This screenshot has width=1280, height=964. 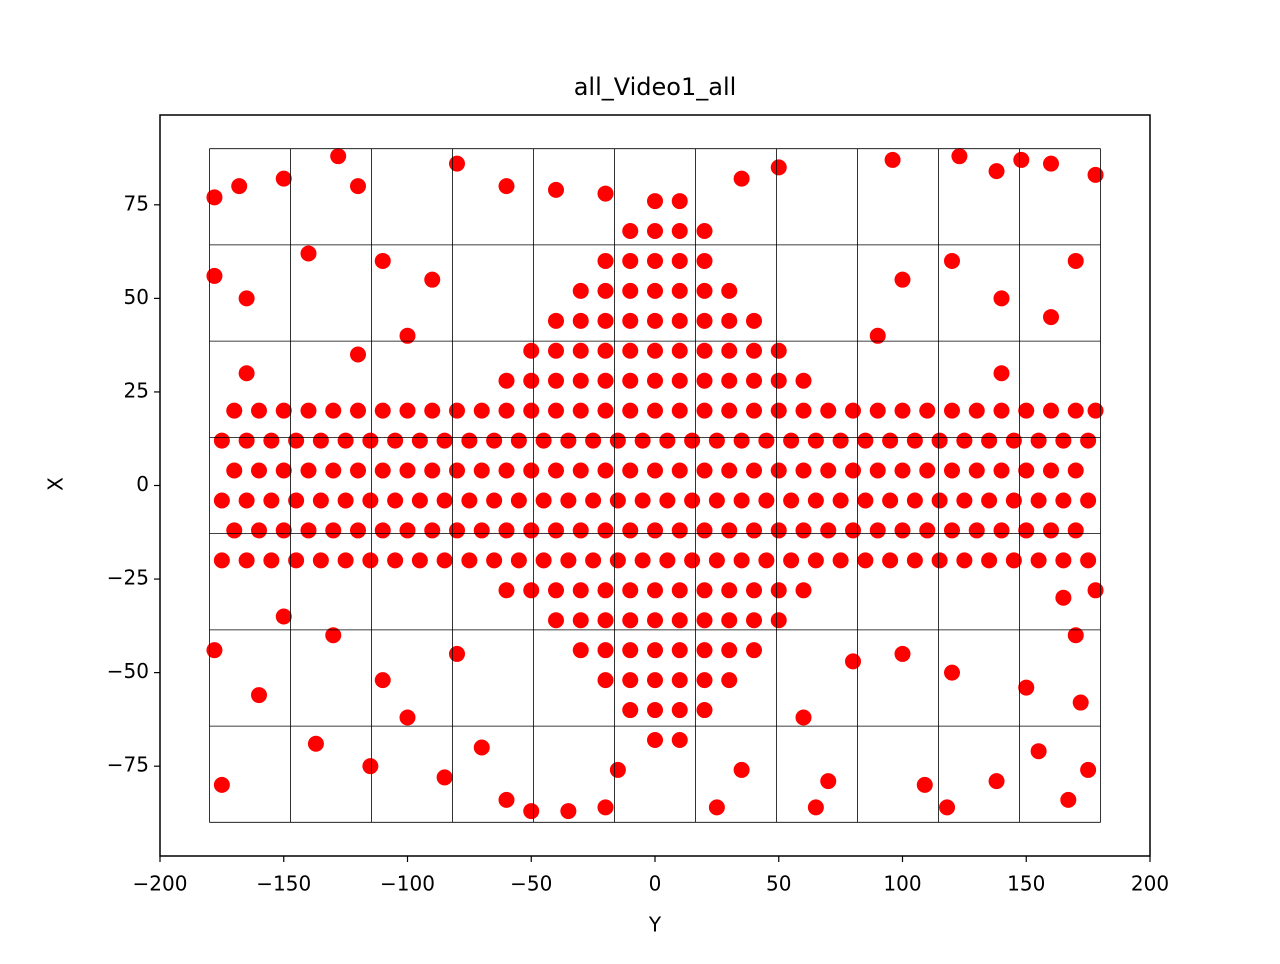 What do you see at coordinates (128, 671) in the screenshot?
I see `y-tick-label: −50` at bounding box center [128, 671].